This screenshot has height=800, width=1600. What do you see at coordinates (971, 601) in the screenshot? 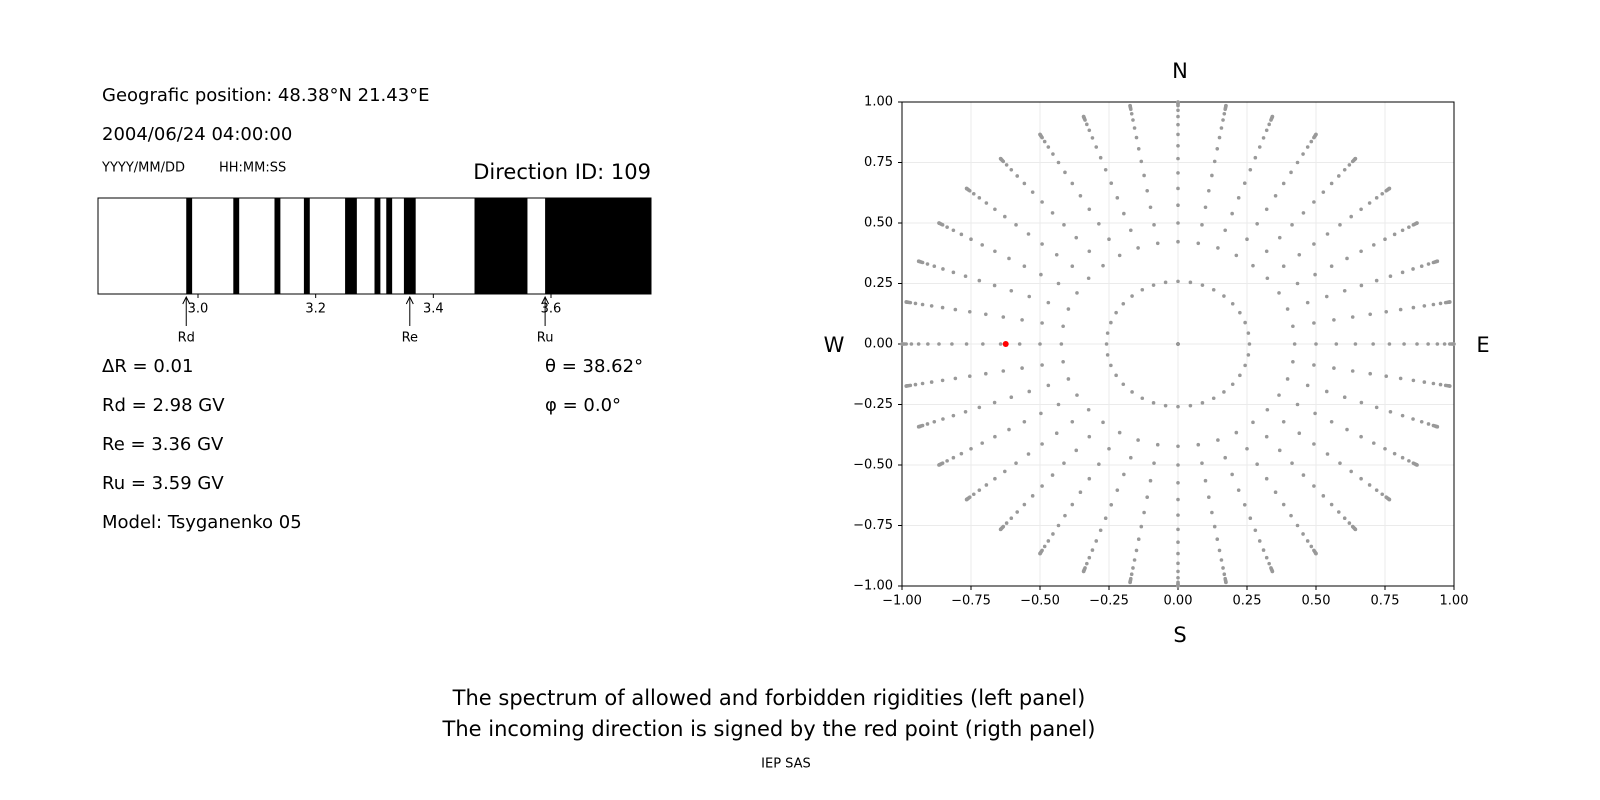
I see `x-tick-label: −0.75` at bounding box center [971, 601].